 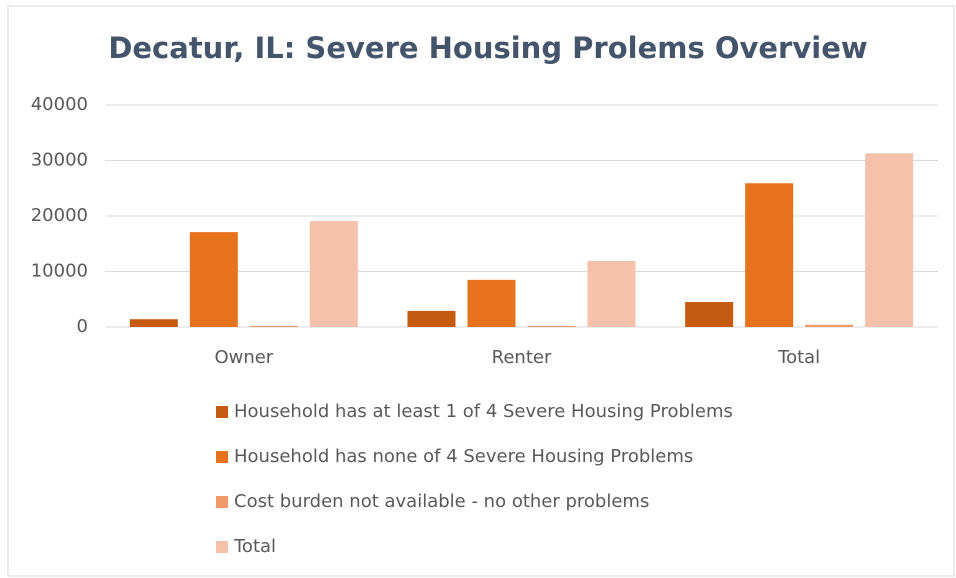 I want to click on y-tick-label: 30000, so click(x=59, y=160).